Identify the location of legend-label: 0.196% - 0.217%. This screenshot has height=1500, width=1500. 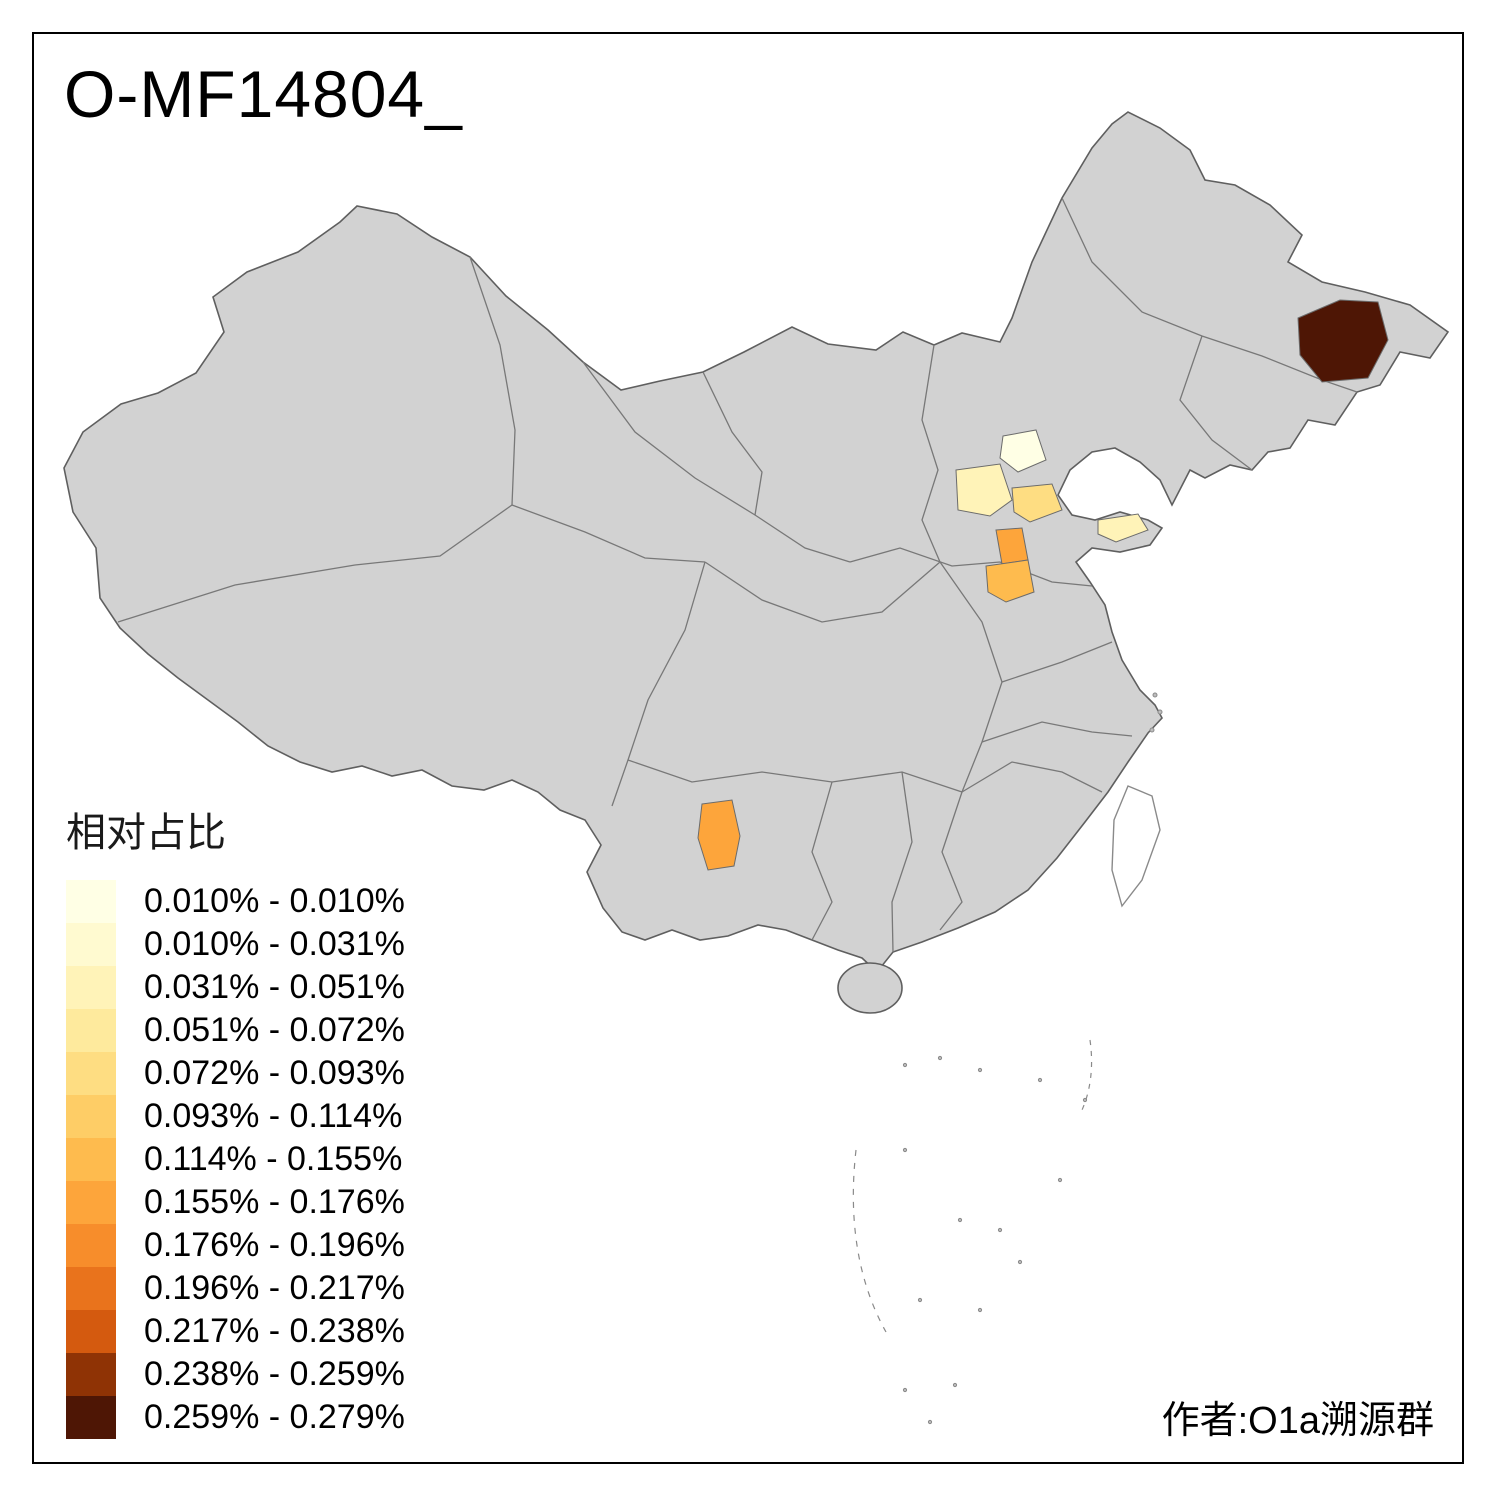
(274, 1288).